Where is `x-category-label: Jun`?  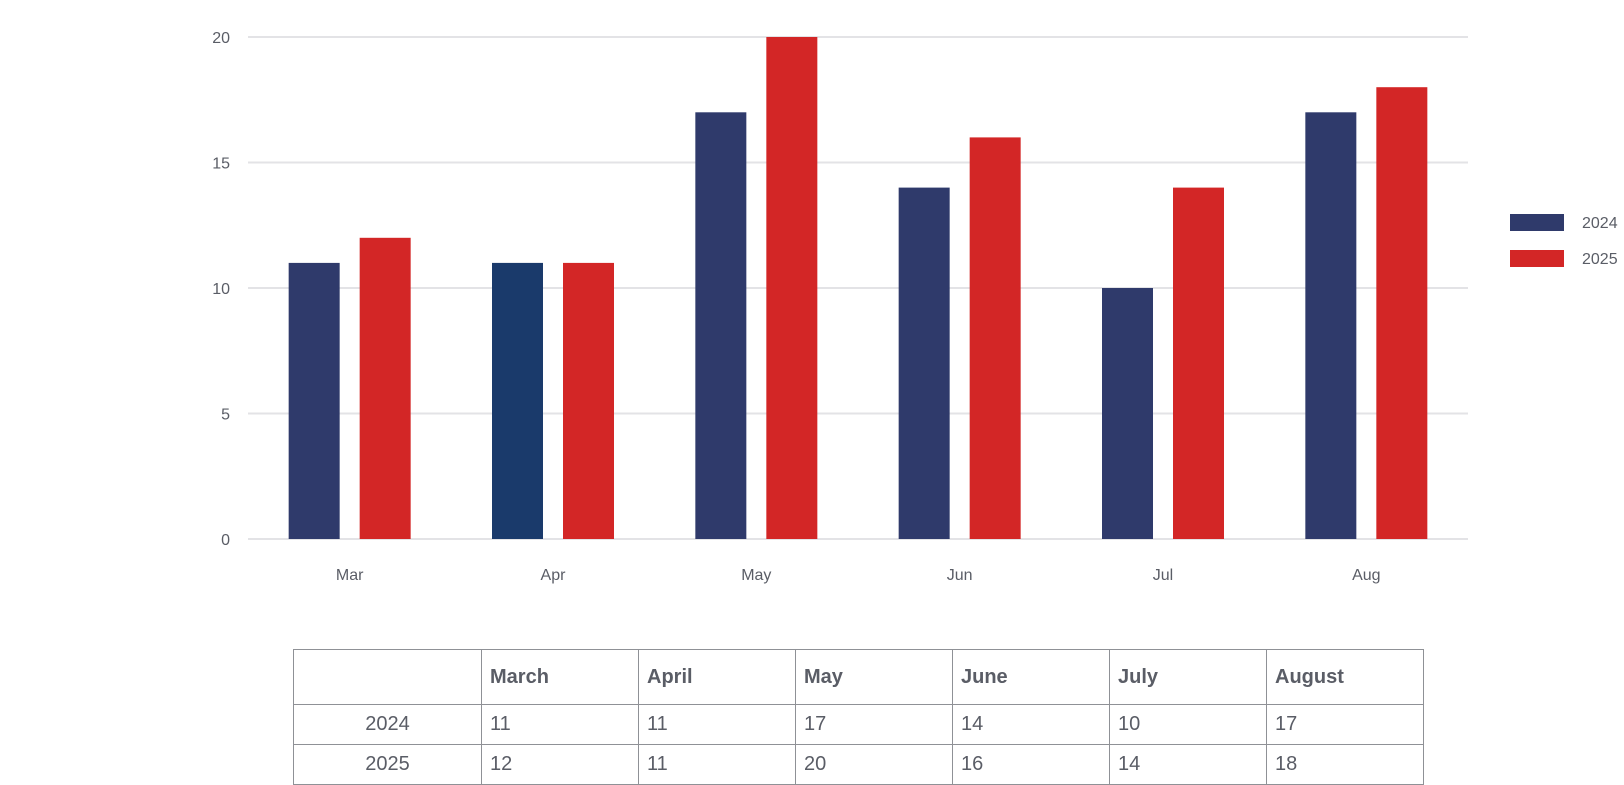 x-category-label: Jun is located at coordinates (960, 575).